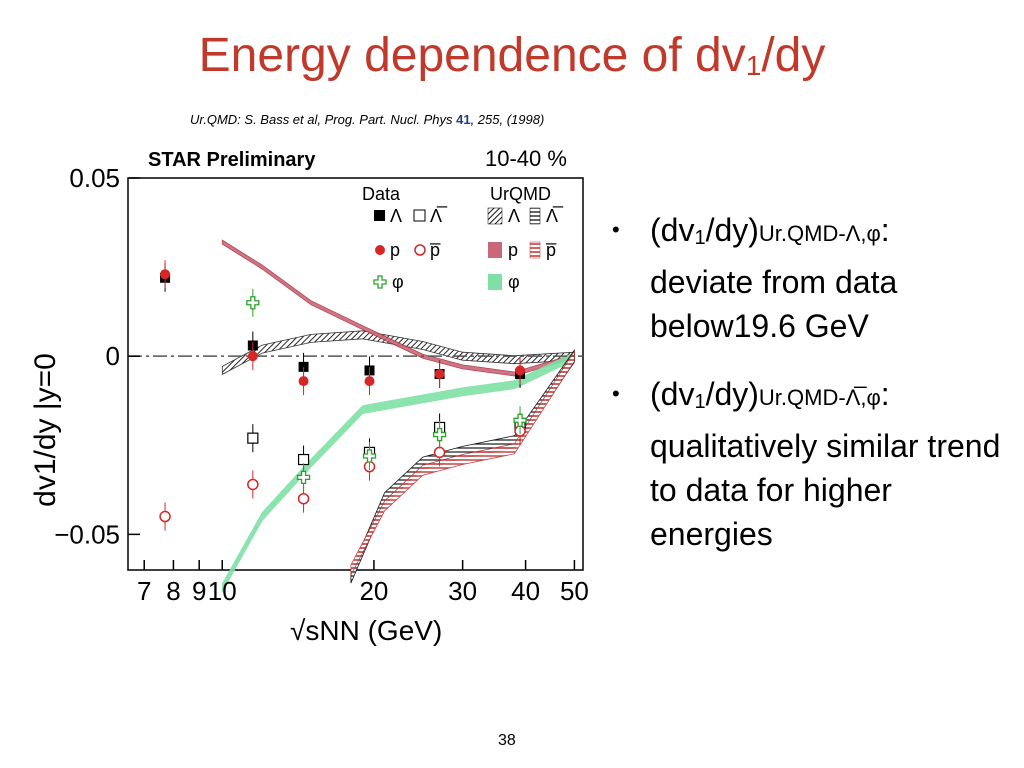 This screenshot has width=1024, height=768. Describe the element at coordinates (535, 216) in the screenshot. I see `legend-urqmd-antilambda-swatch` at that location.